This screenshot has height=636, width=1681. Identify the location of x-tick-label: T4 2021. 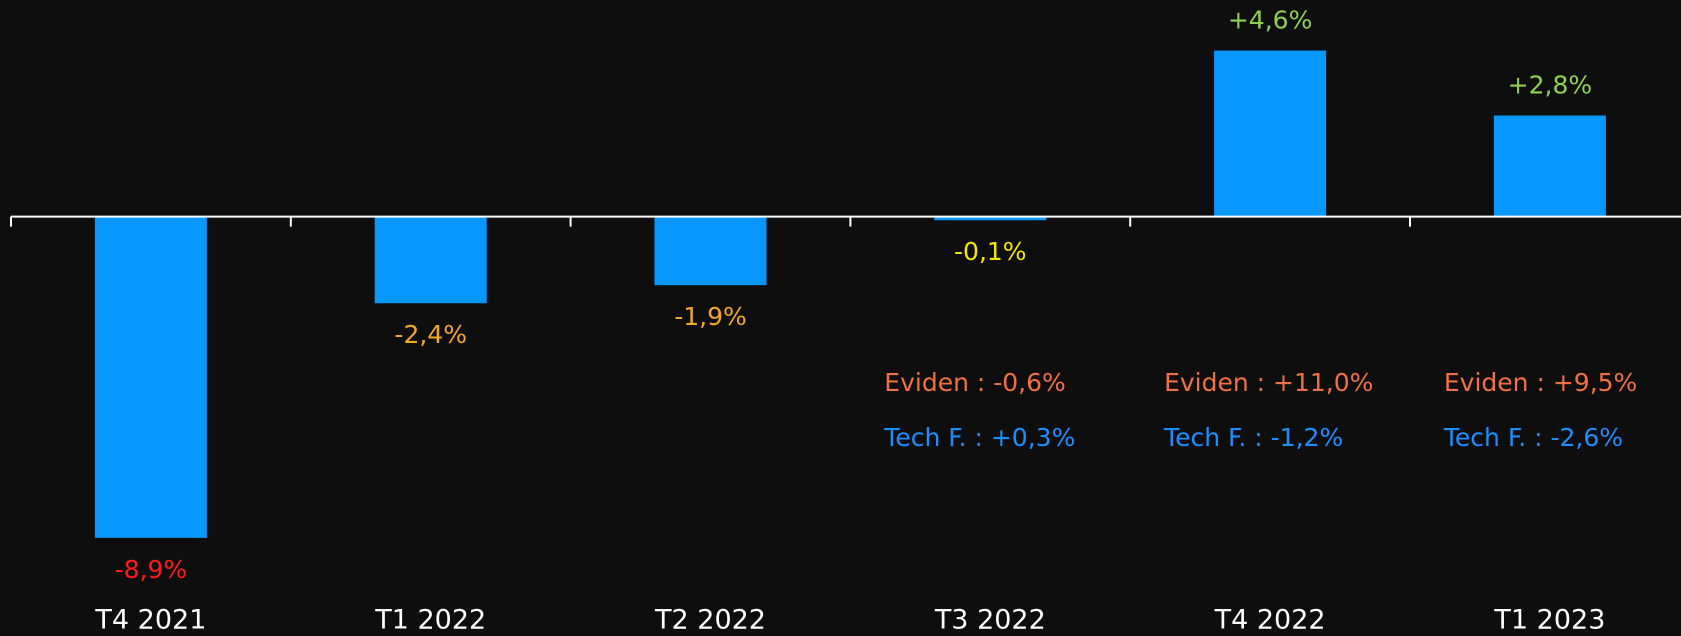
(150, 620).